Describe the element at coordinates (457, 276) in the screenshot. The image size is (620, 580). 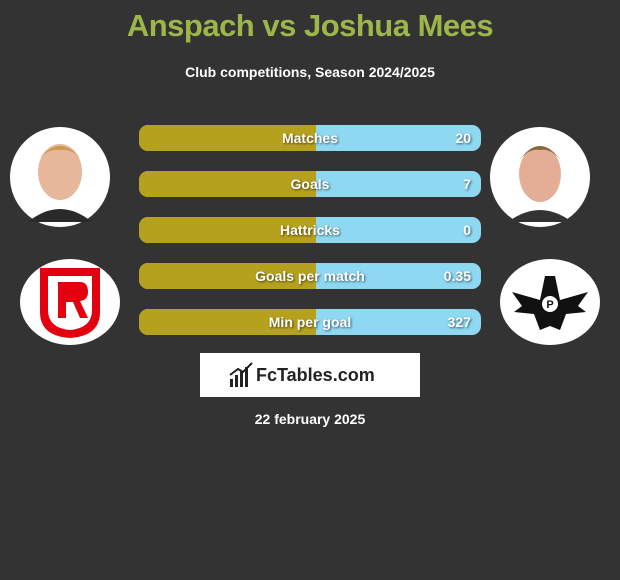
I see `stat-value: 0.35` at that location.